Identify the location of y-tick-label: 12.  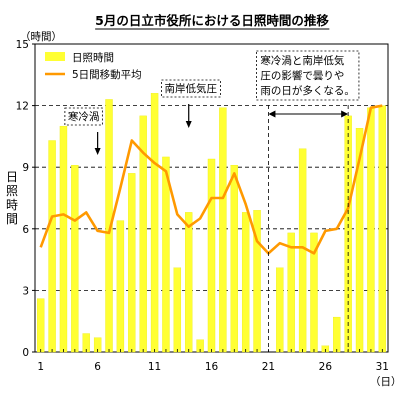
(22, 107).